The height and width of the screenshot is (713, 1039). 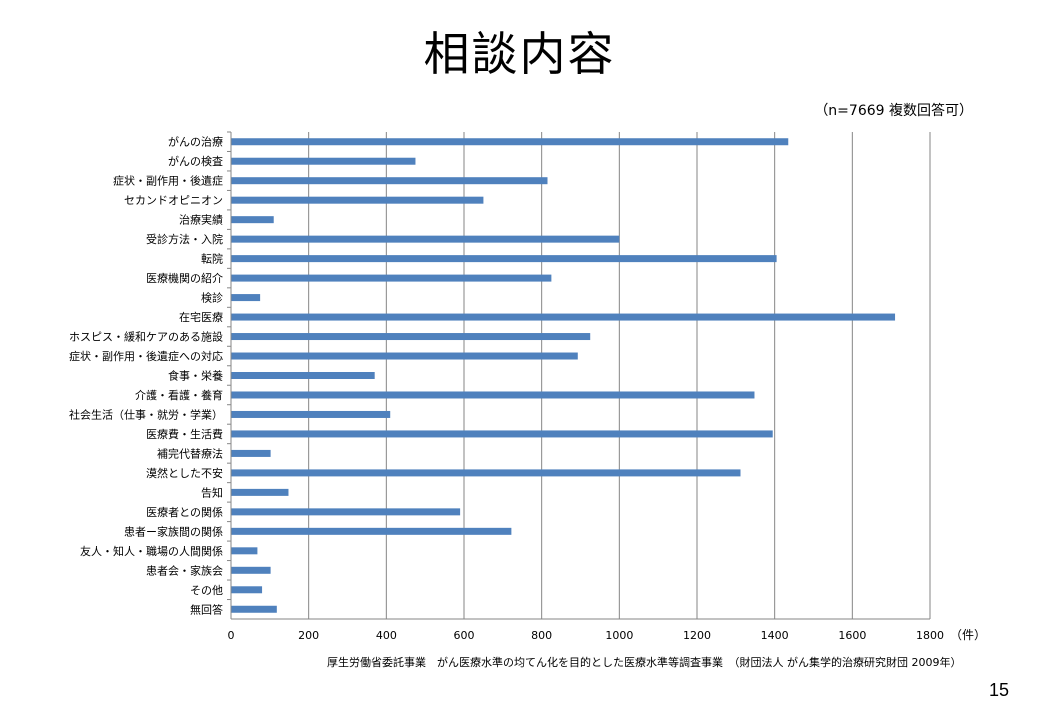 What do you see at coordinates (464, 635) in the screenshot?
I see `x-tick-label: 600` at bounding box center [464, 635].